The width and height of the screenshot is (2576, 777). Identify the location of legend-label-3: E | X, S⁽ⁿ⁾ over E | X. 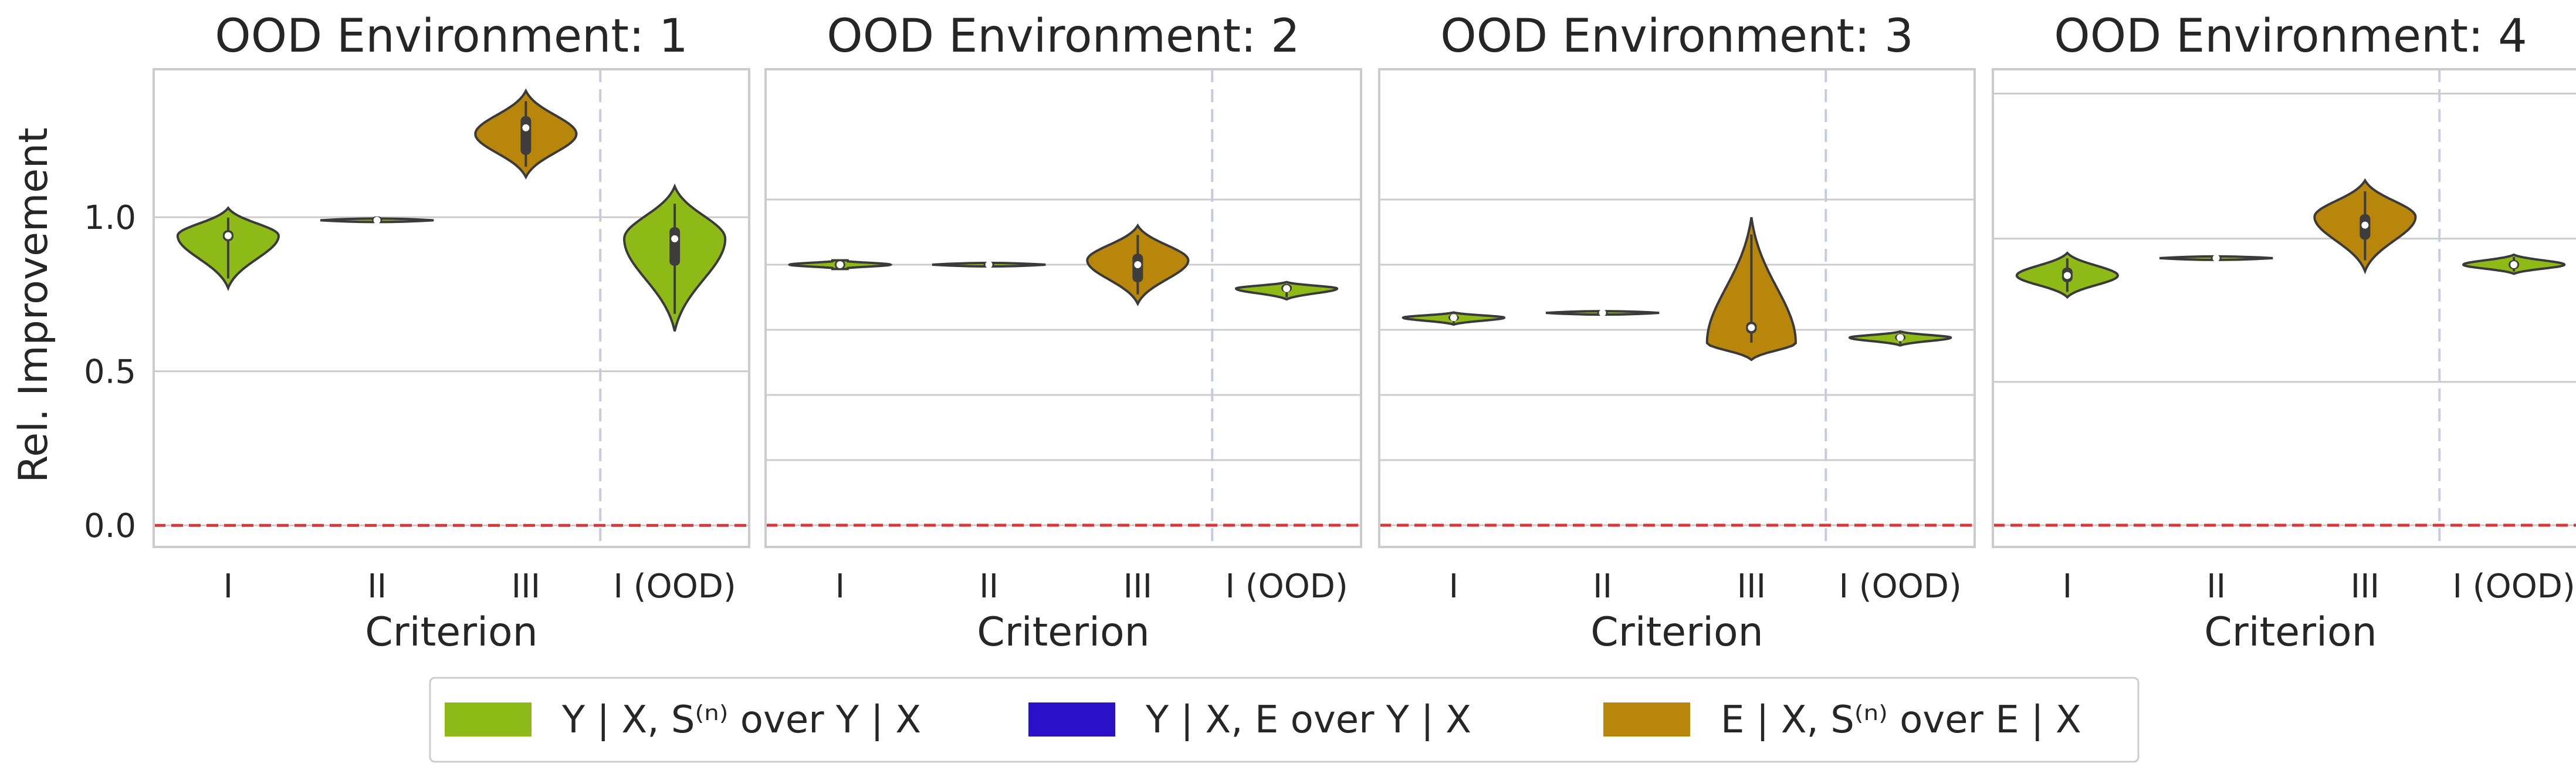
(1901, 720).